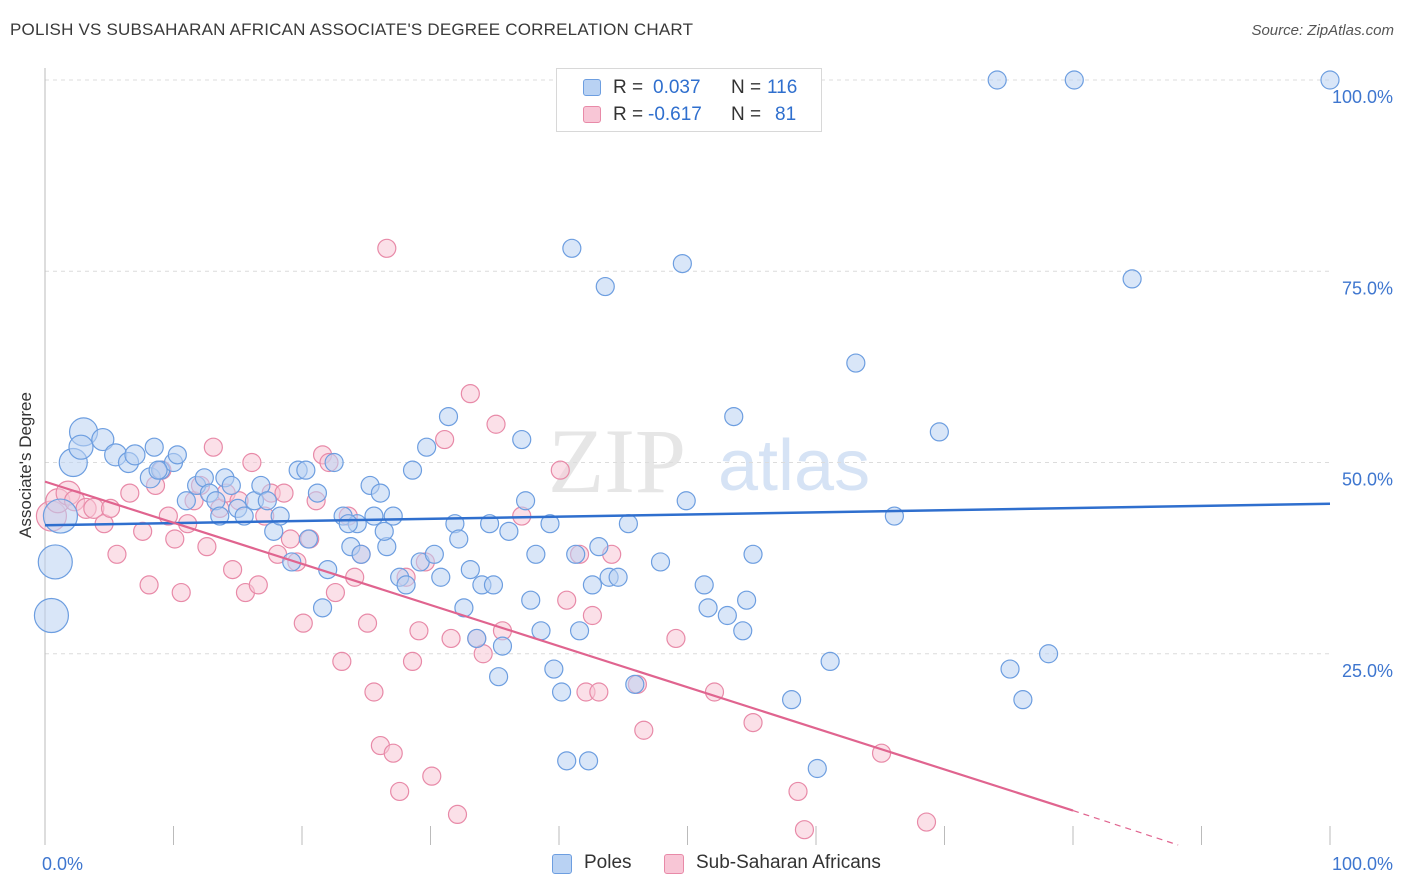 This screenshot has height=892, width=1406. I want to click on legend-label: Poles, so click(608, 862).